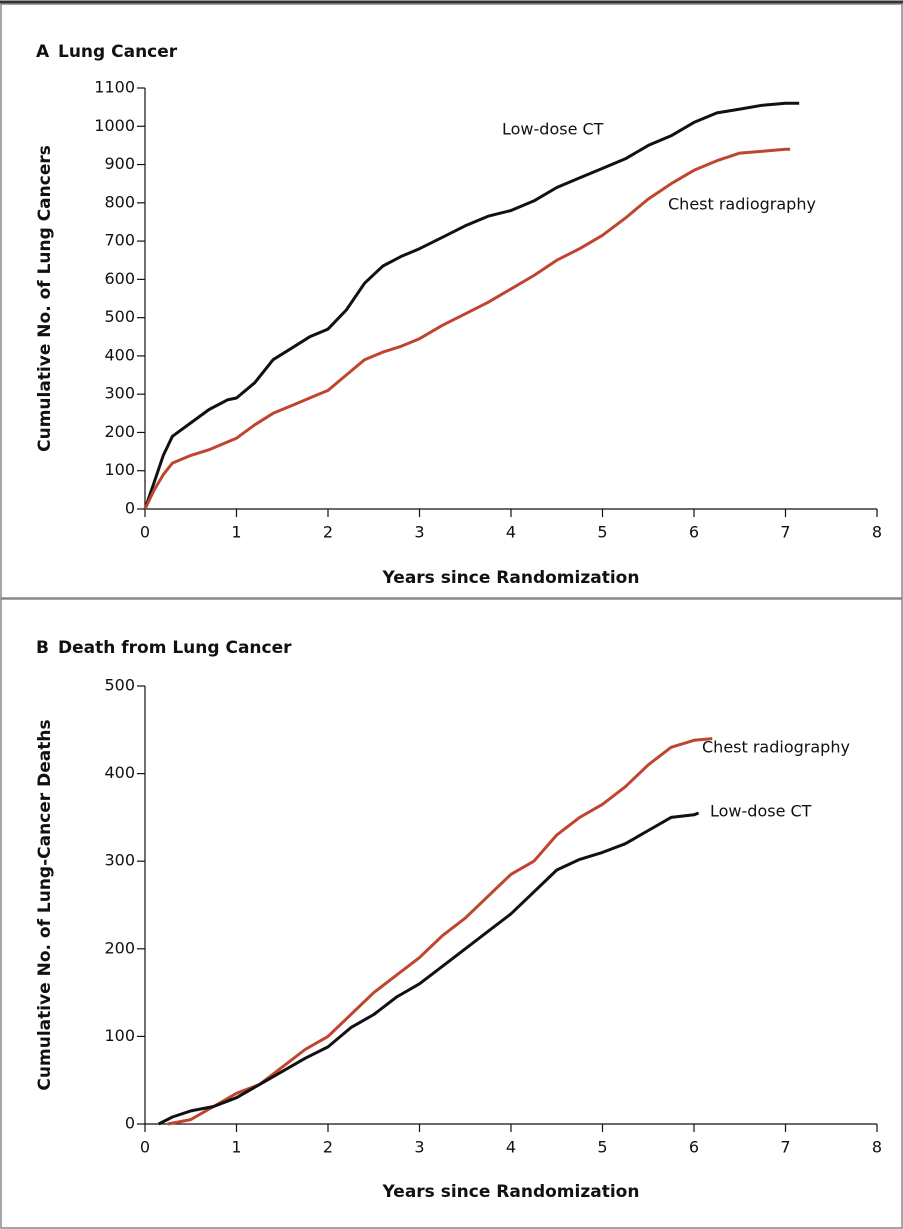 The height and width of the screenshot is (1229, 903). What do you see at coordinates (42, 648) in the screenshot?
I see `panel-label: B` at bounding box center [42, 648].